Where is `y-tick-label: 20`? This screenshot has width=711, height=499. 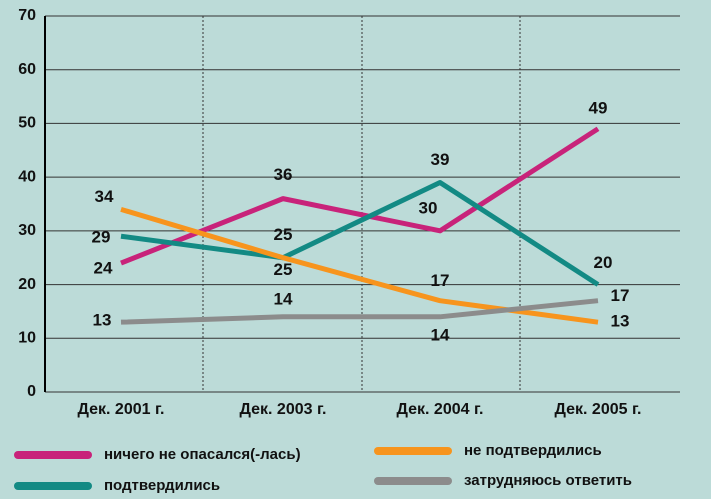 y-tick-label: 20 is located at coordinates (27, 284).